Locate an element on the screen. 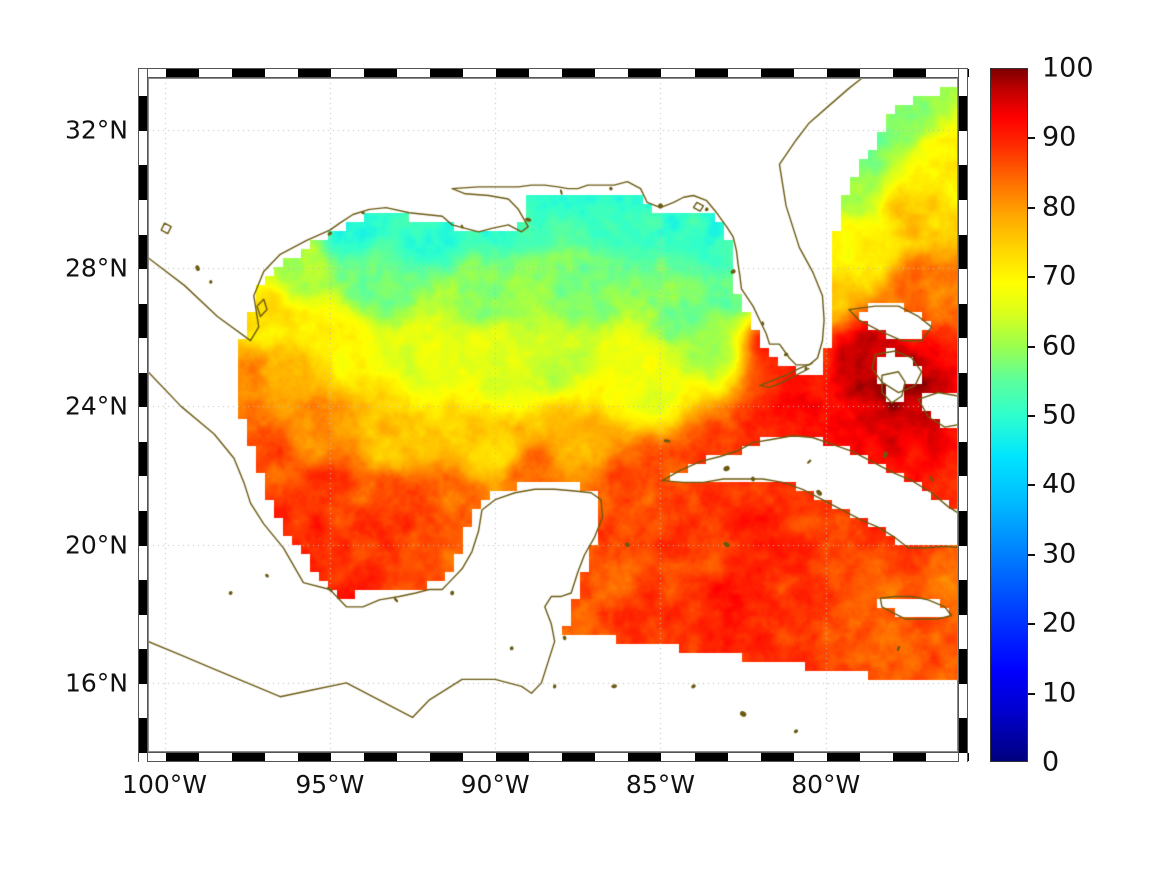  colorbar-tick-label: 90 is located at coordinates (1059, 137).